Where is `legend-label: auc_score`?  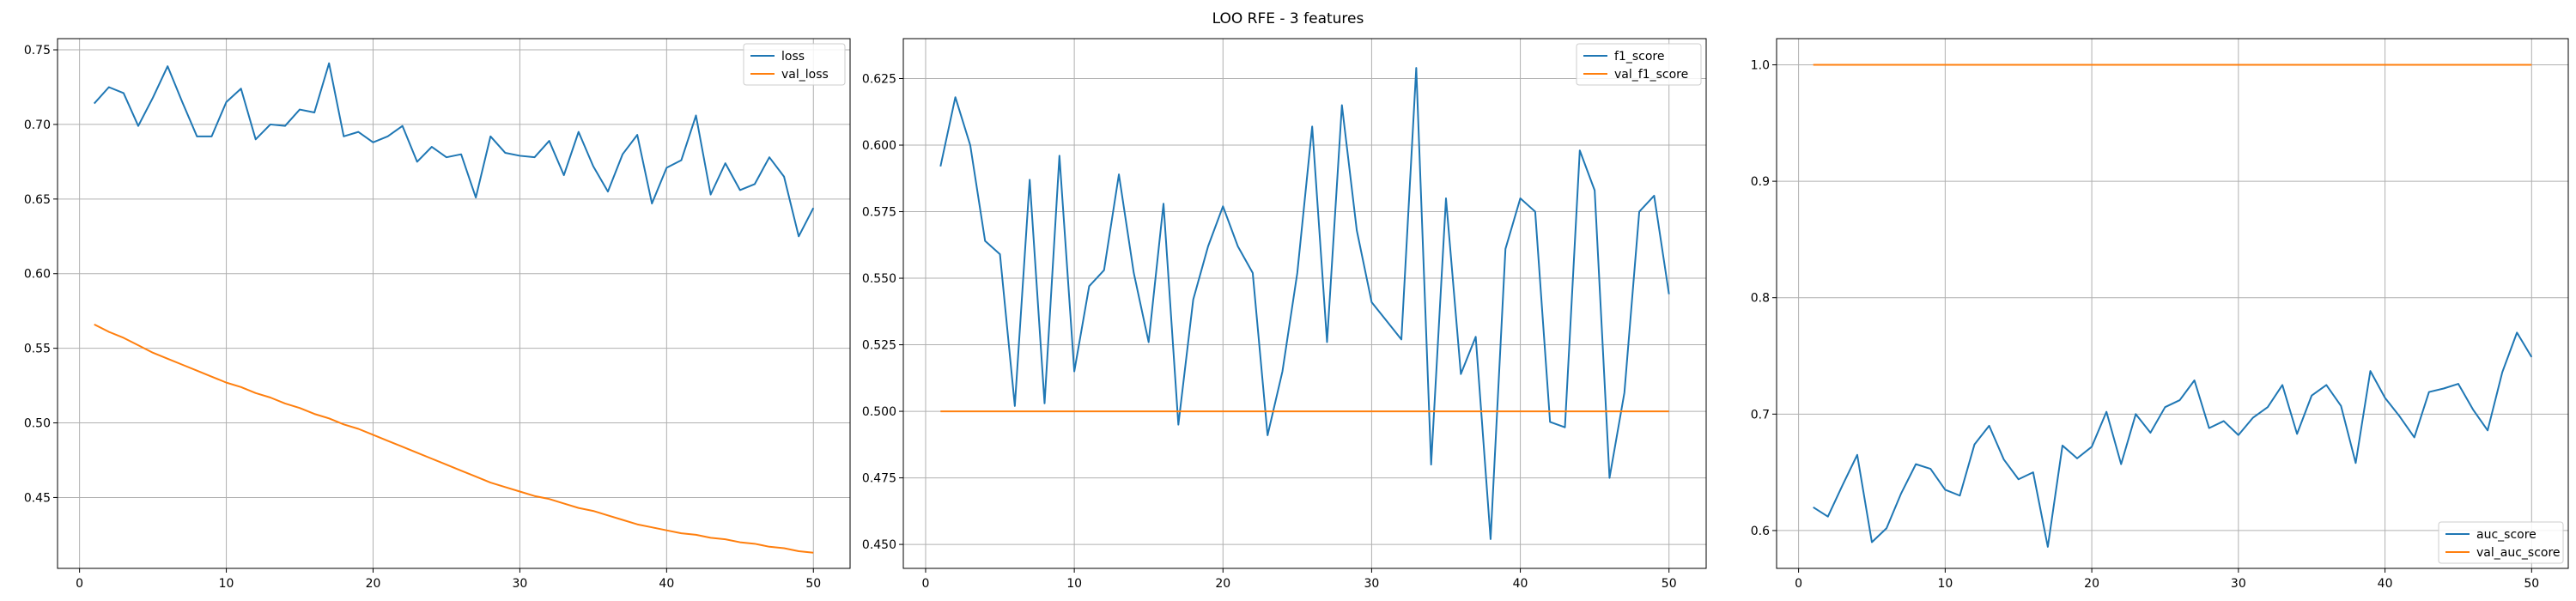 legend-label: auc_score is located at coordinates (2507, 535).